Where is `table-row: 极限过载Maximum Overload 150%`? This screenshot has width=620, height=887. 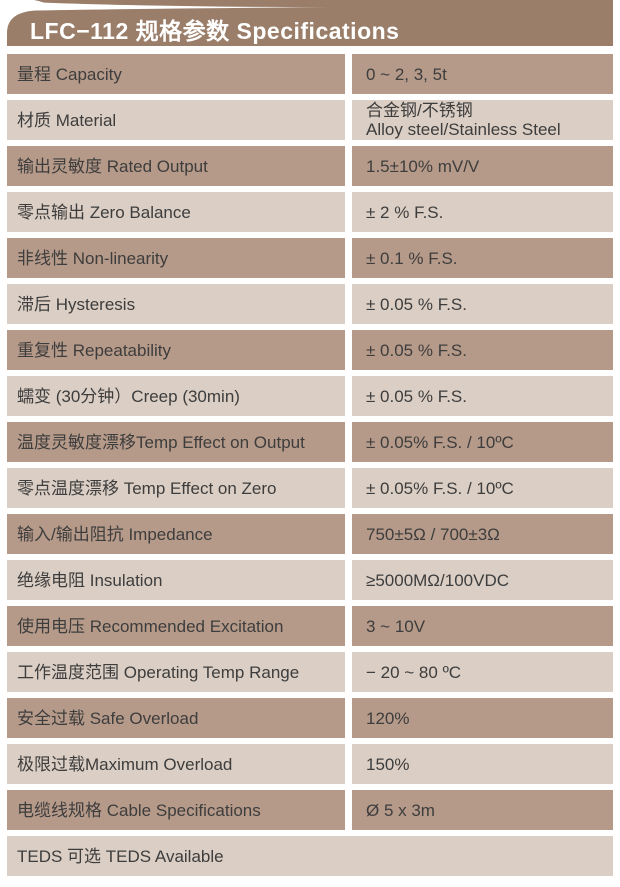
table-row: 极限过载Maximum Overload 150% is located at coordinates (310, 764).